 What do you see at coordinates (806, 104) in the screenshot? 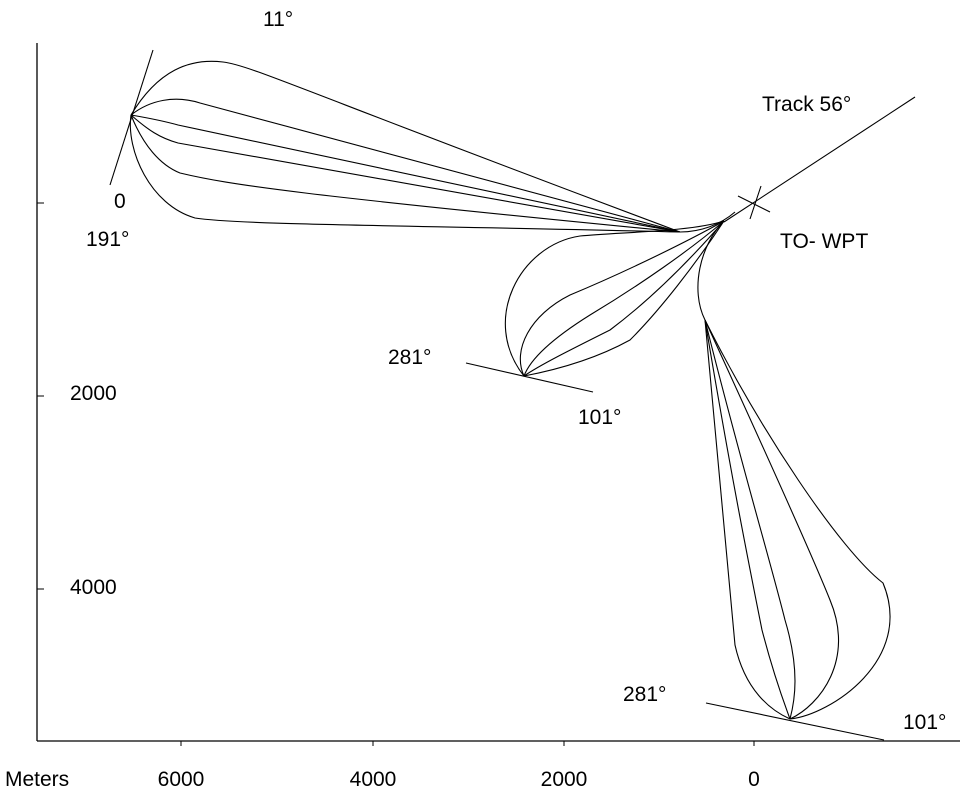
I see `track-label: Track 56°` at bounding box center [806, 104].